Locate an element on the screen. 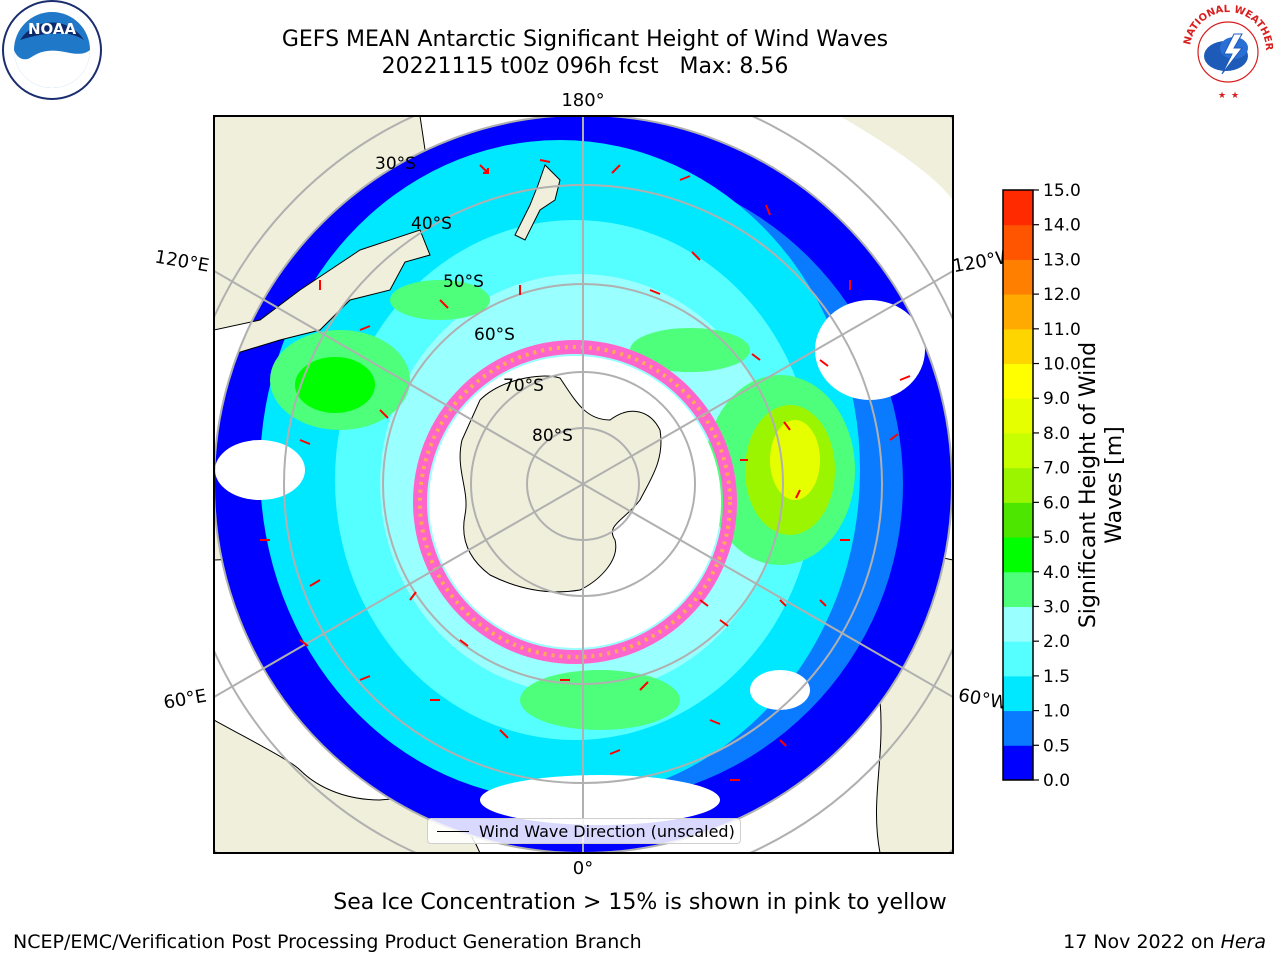 The height and width of the screenshot is (960, 1280). colorbar-tick-label: 2.0 is located at coordinates (1056, 642).